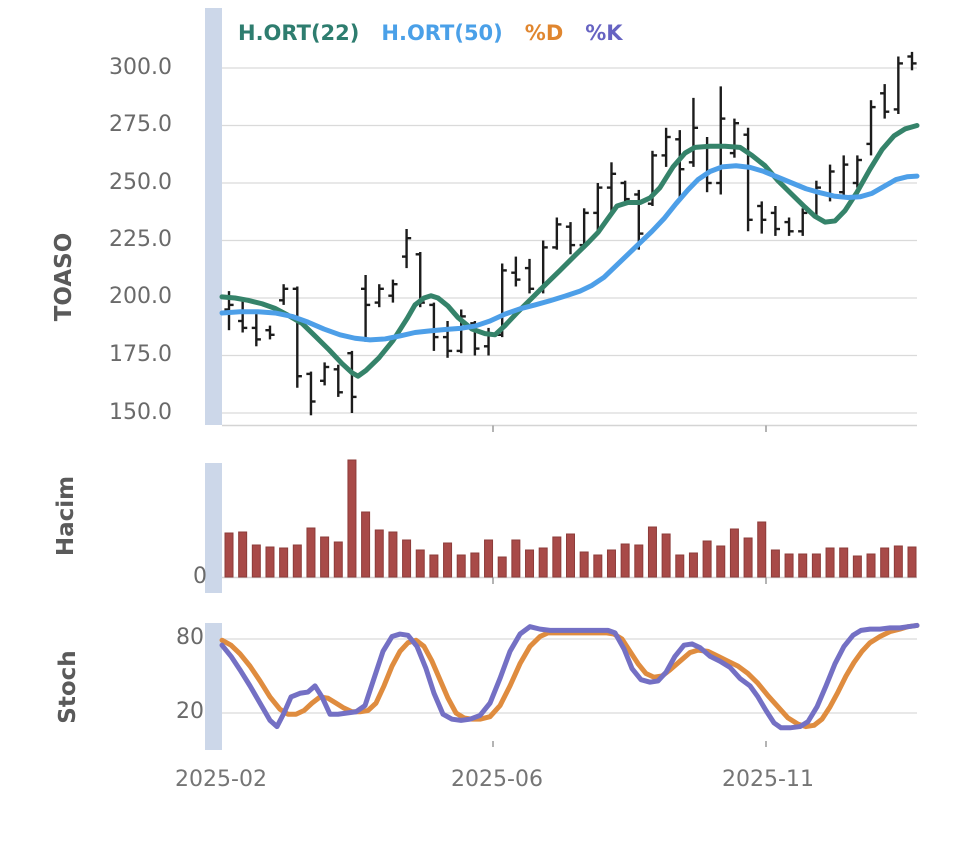 Image resolution: width=960 pixels, height=841 pixels. What do you see at coordinates (299, 33) in the screenshot?
I see `legend-item-ma22: H.ORT(22)` at bounding box center [299, 33].